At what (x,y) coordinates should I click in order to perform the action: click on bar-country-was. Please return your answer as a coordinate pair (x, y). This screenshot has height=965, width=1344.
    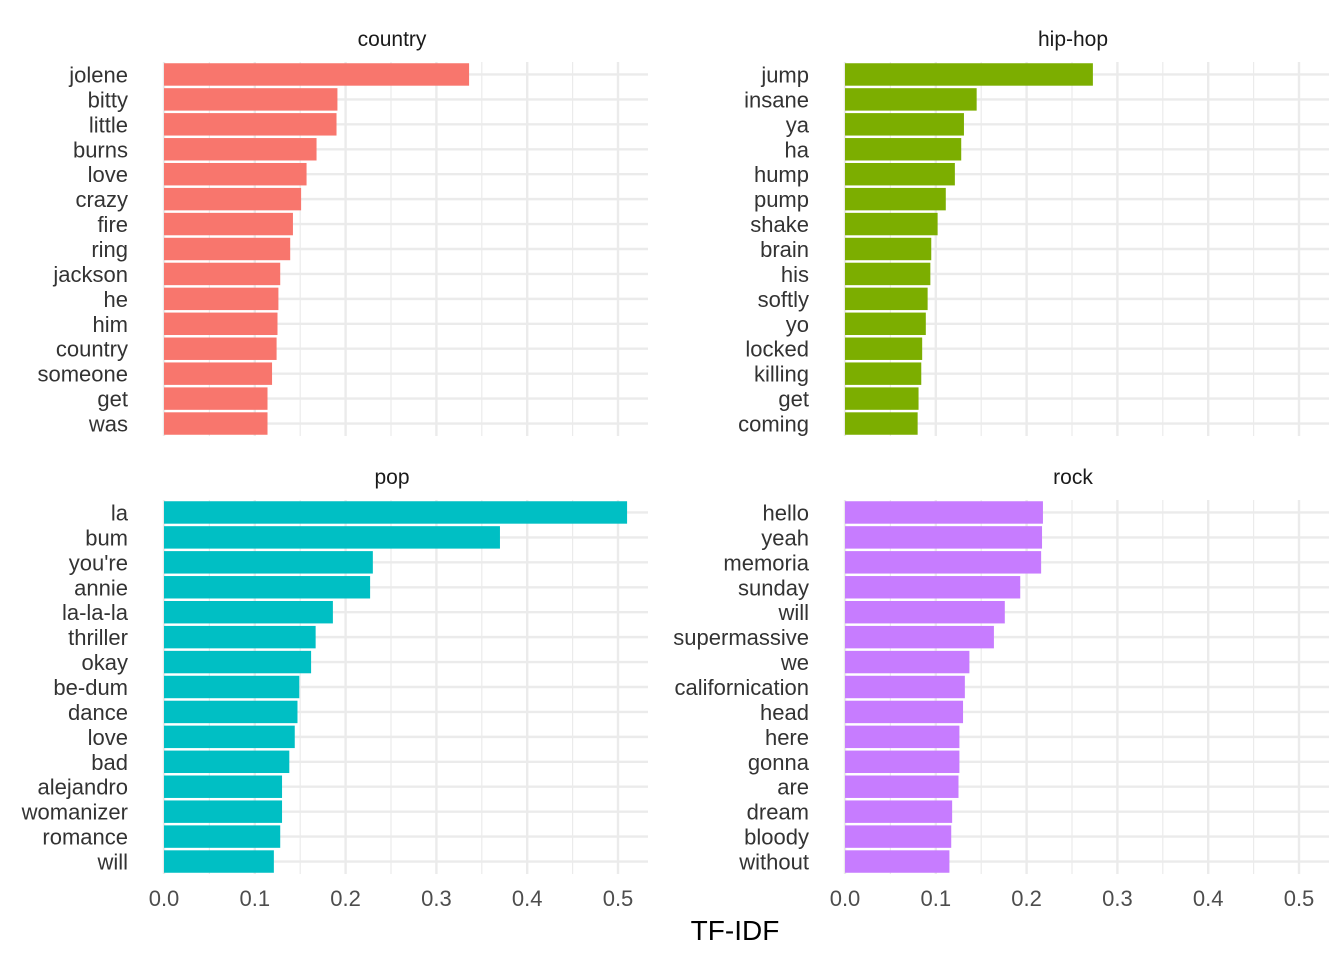
    Looking at the image, I should click on (216, 423).